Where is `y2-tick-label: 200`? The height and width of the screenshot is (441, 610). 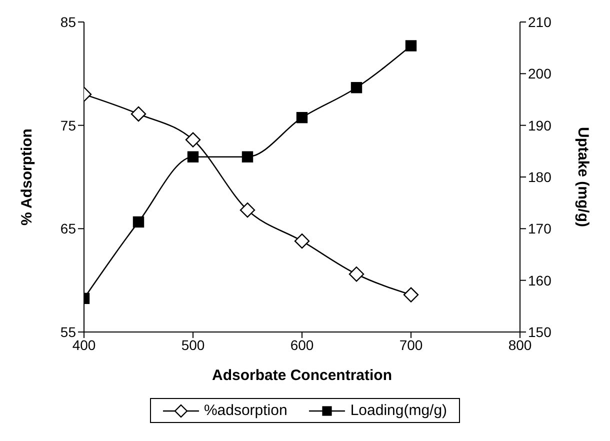
y2-tick-label: 200 is located at coordinates (540, 74).